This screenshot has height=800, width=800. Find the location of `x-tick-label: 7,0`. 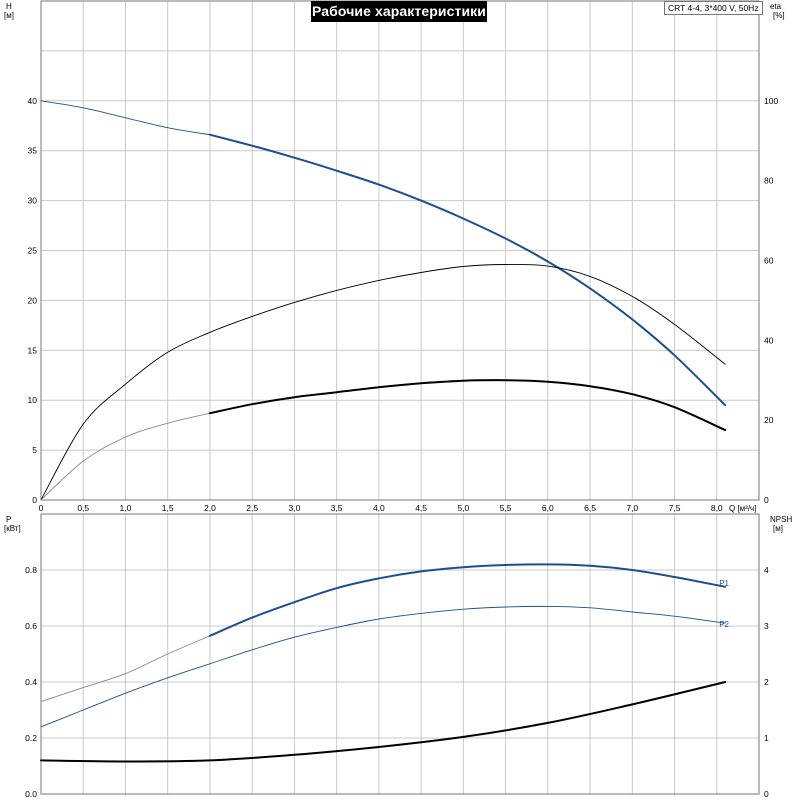

x-tick-label: 7,0 is located at coordinates (632, 508).